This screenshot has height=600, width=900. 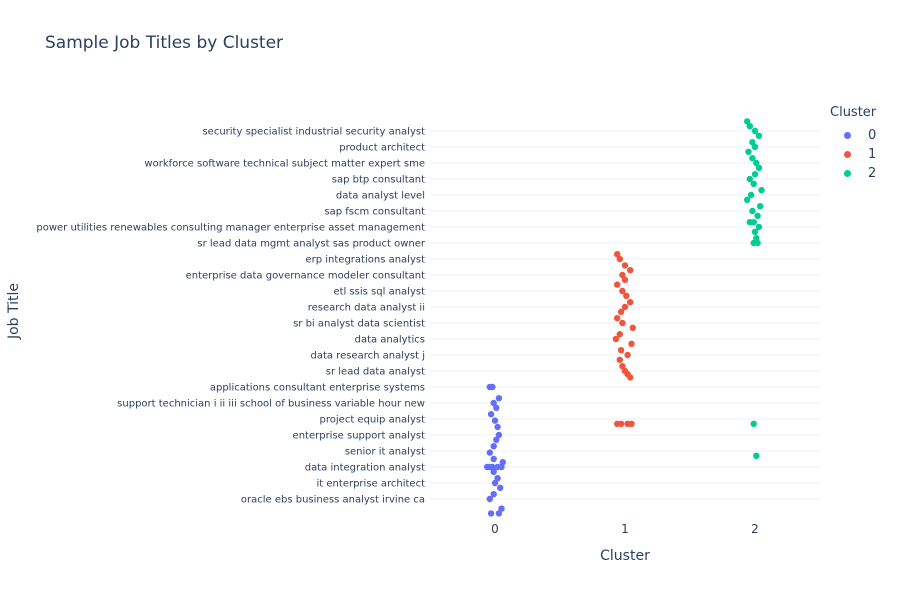 I want to click on y-tick-label: data analyst level, so click(x=380, y=196).